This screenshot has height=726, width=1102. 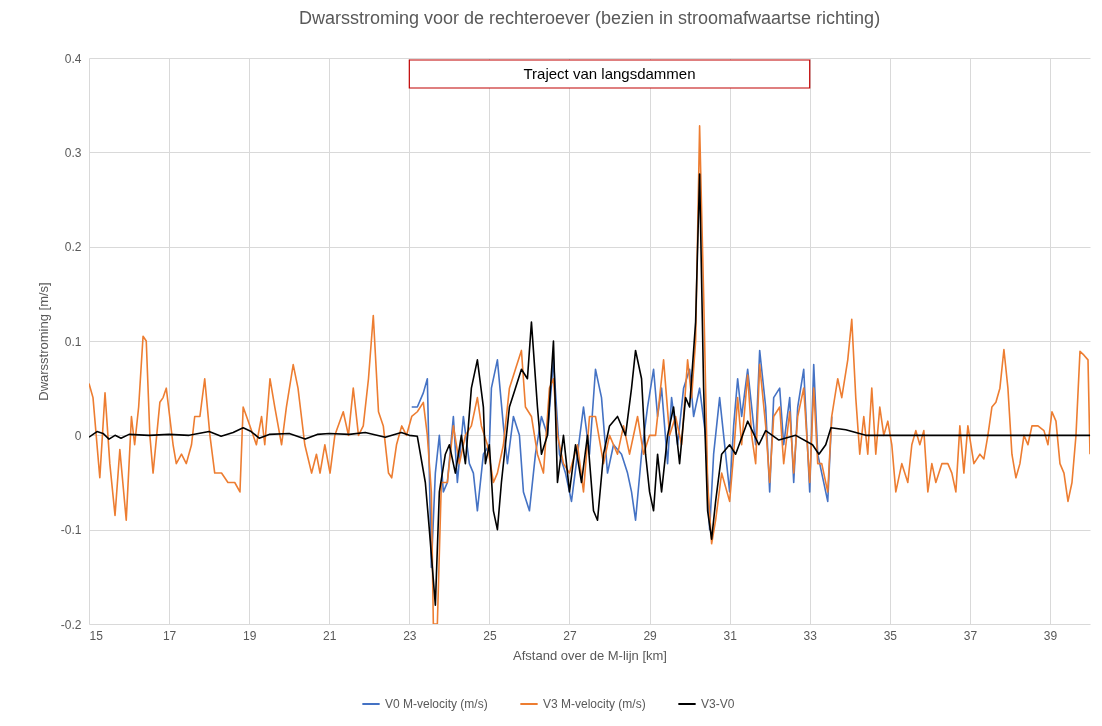 What do you see at coordinates (410, 635) in the screenshot?
I see `x-tick-label: 23` at bounding box center [410, 635].